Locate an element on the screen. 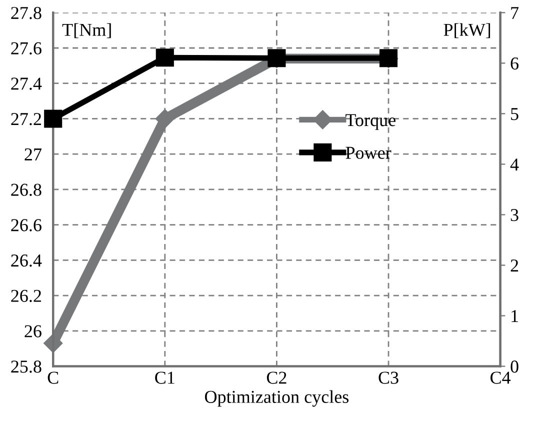  y-tick-label: 27.4 is located at coordinates (26, 84).